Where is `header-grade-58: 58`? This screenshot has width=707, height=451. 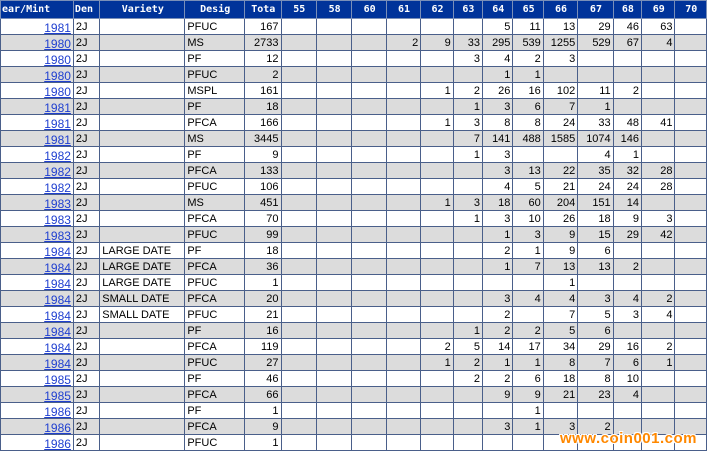
header-grade-58: 58 is located at coordinates (334, 9).